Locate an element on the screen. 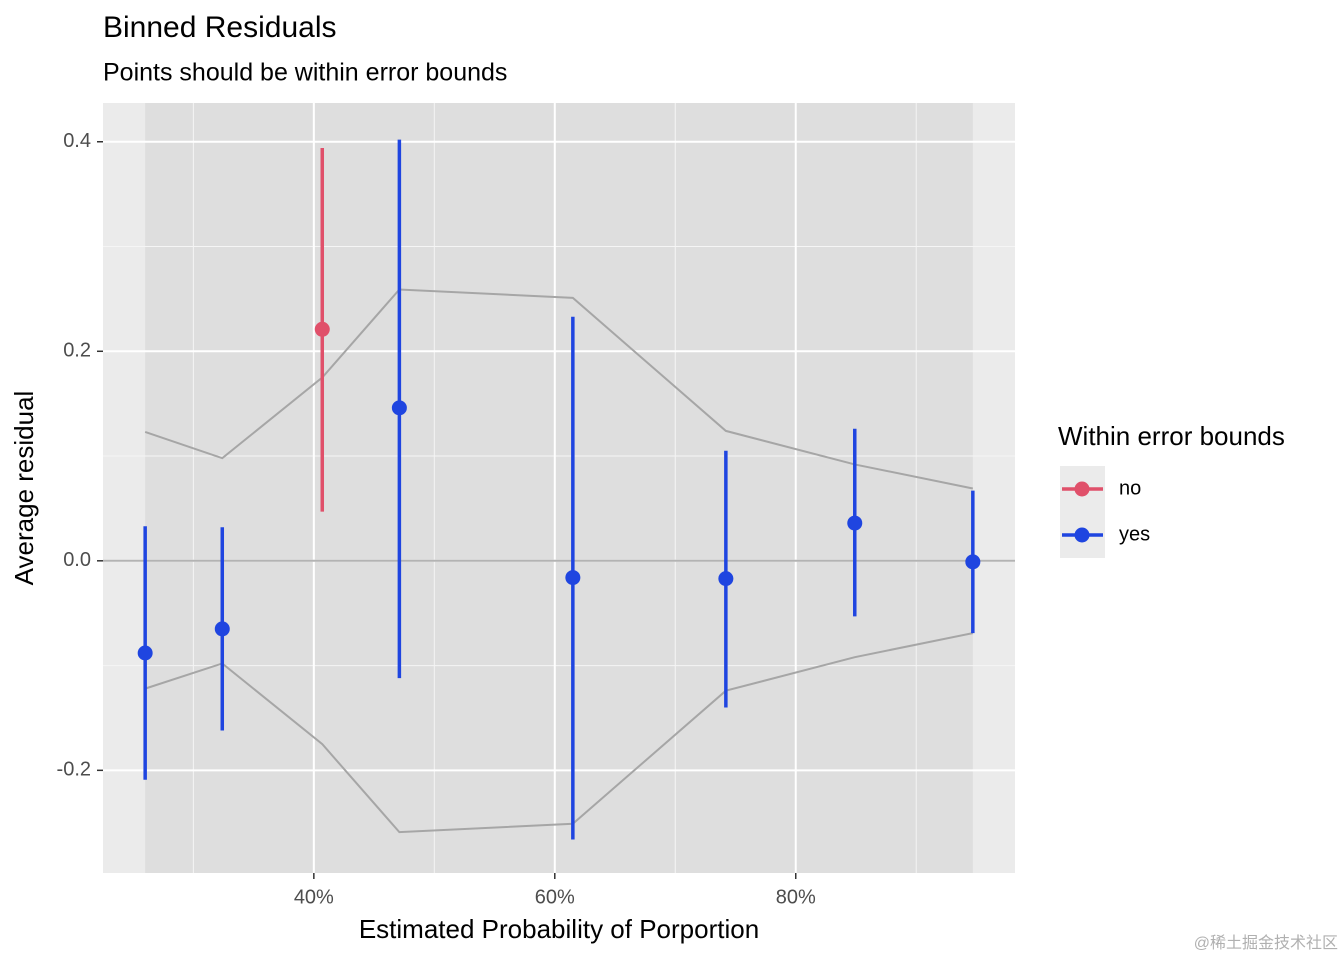 The image size is (1344, 960). y-tick-label: 0.4 is located at coordinates (77, 141).